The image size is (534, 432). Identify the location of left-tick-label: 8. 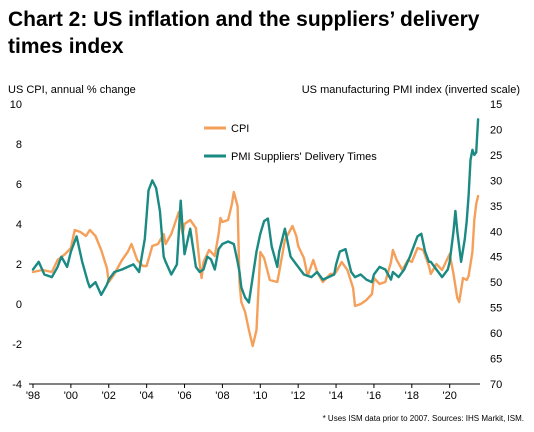
(19, 145).